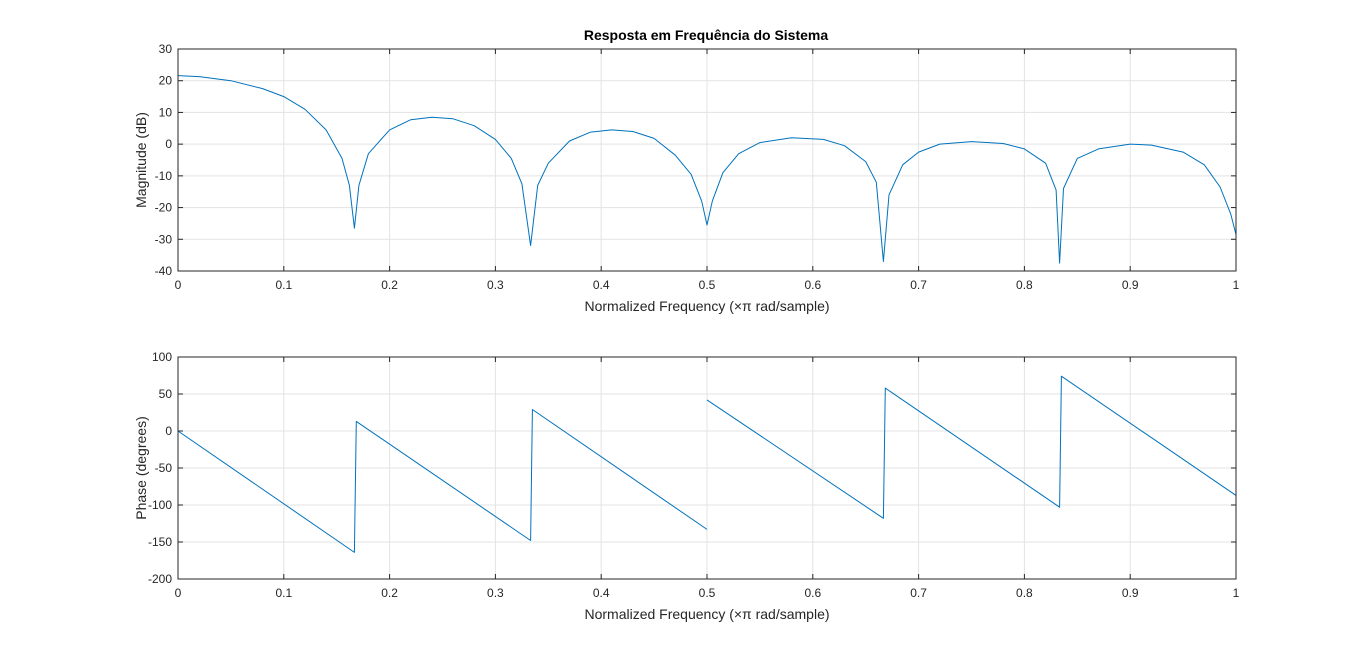  Describe the element at coordinates (168, 431) in the screenshot. I see `phase-y-tick-label: 0` at that location.